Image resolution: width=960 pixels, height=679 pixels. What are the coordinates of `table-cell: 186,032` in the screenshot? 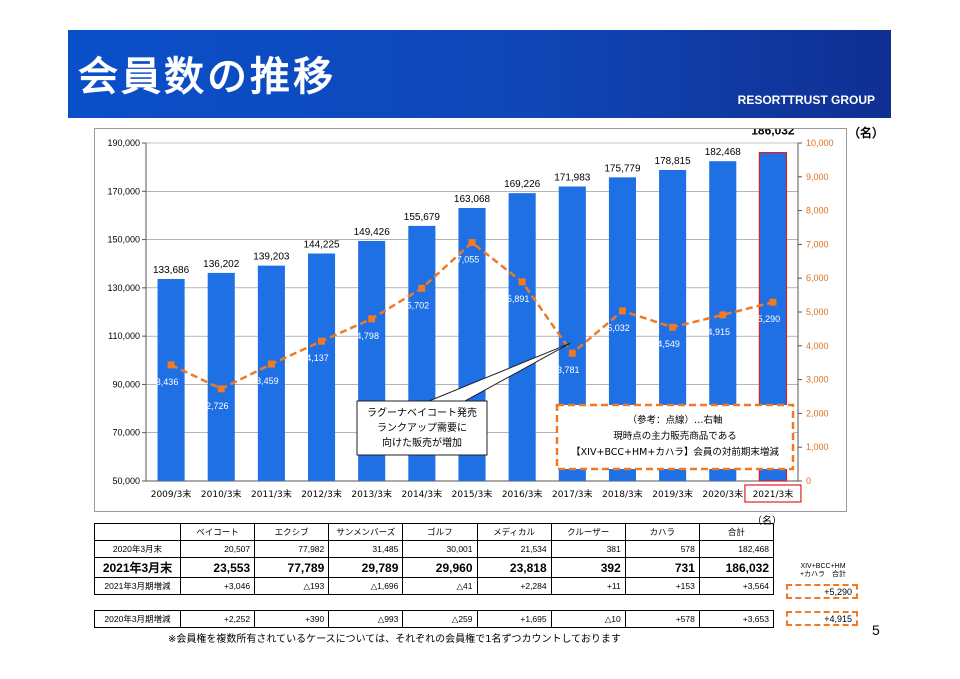 It's located at (736, 567).